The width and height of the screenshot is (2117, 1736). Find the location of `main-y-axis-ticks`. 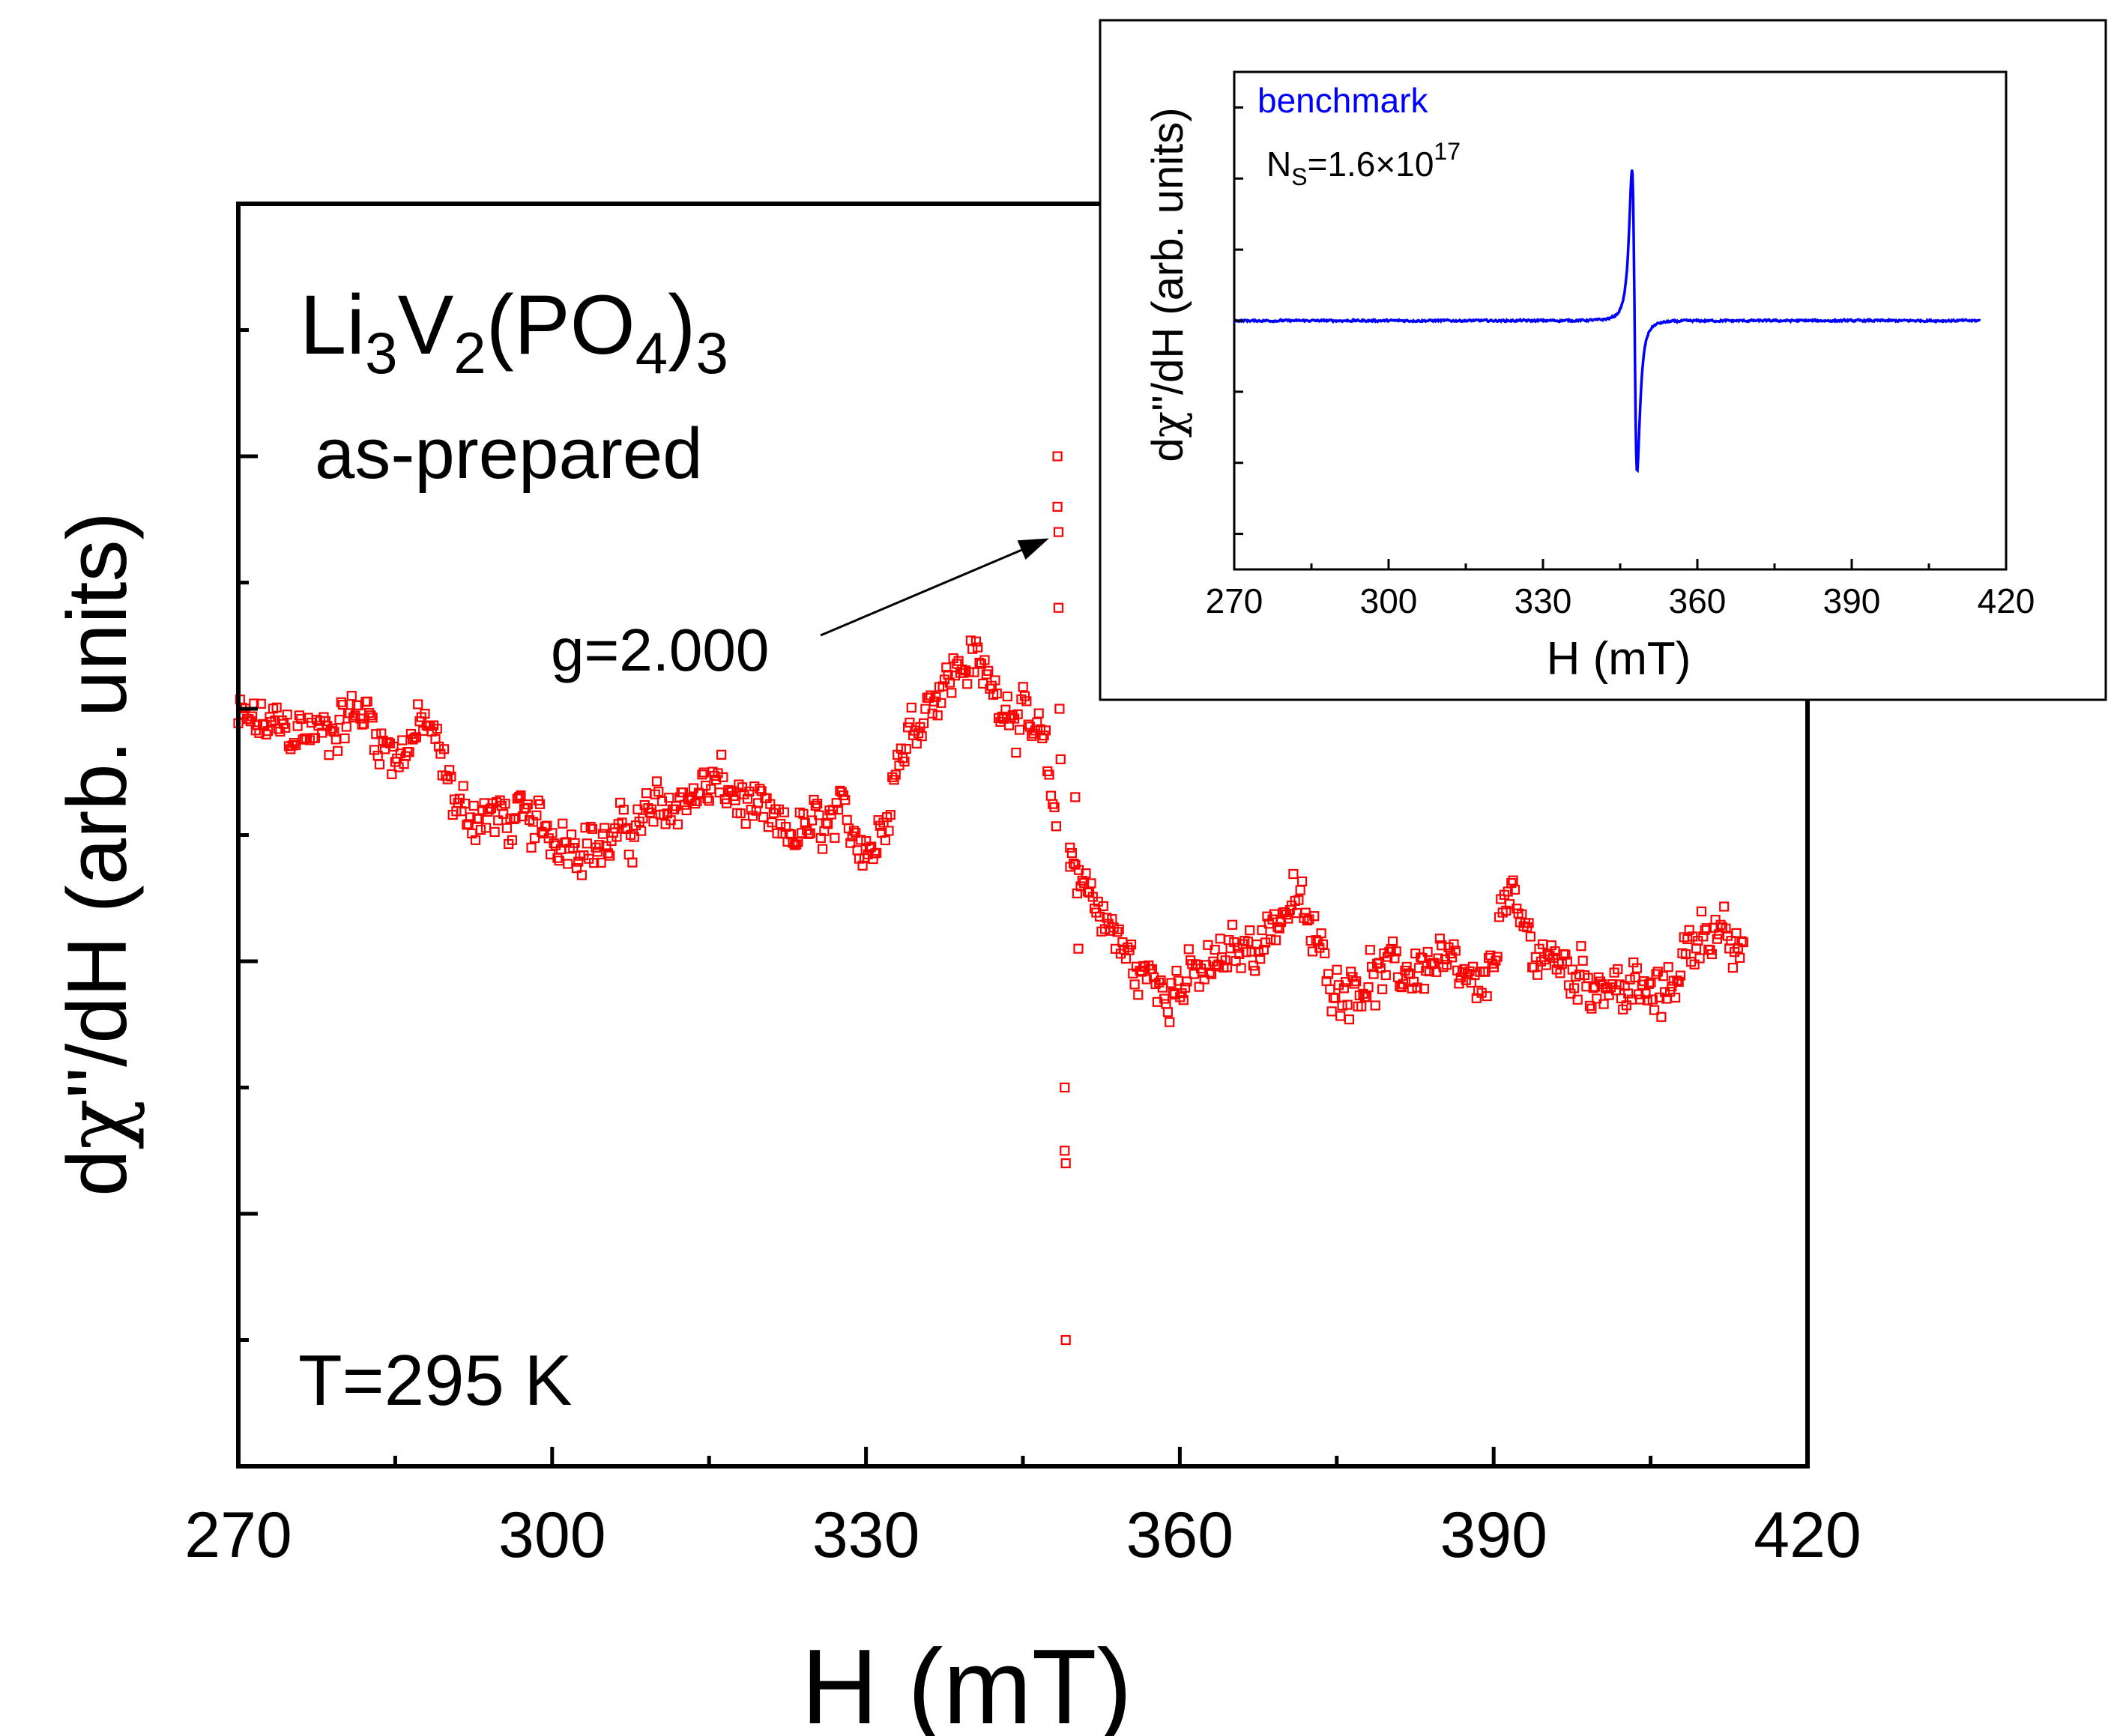

main-y-axis-ticks is located at coordinates (248, 835).